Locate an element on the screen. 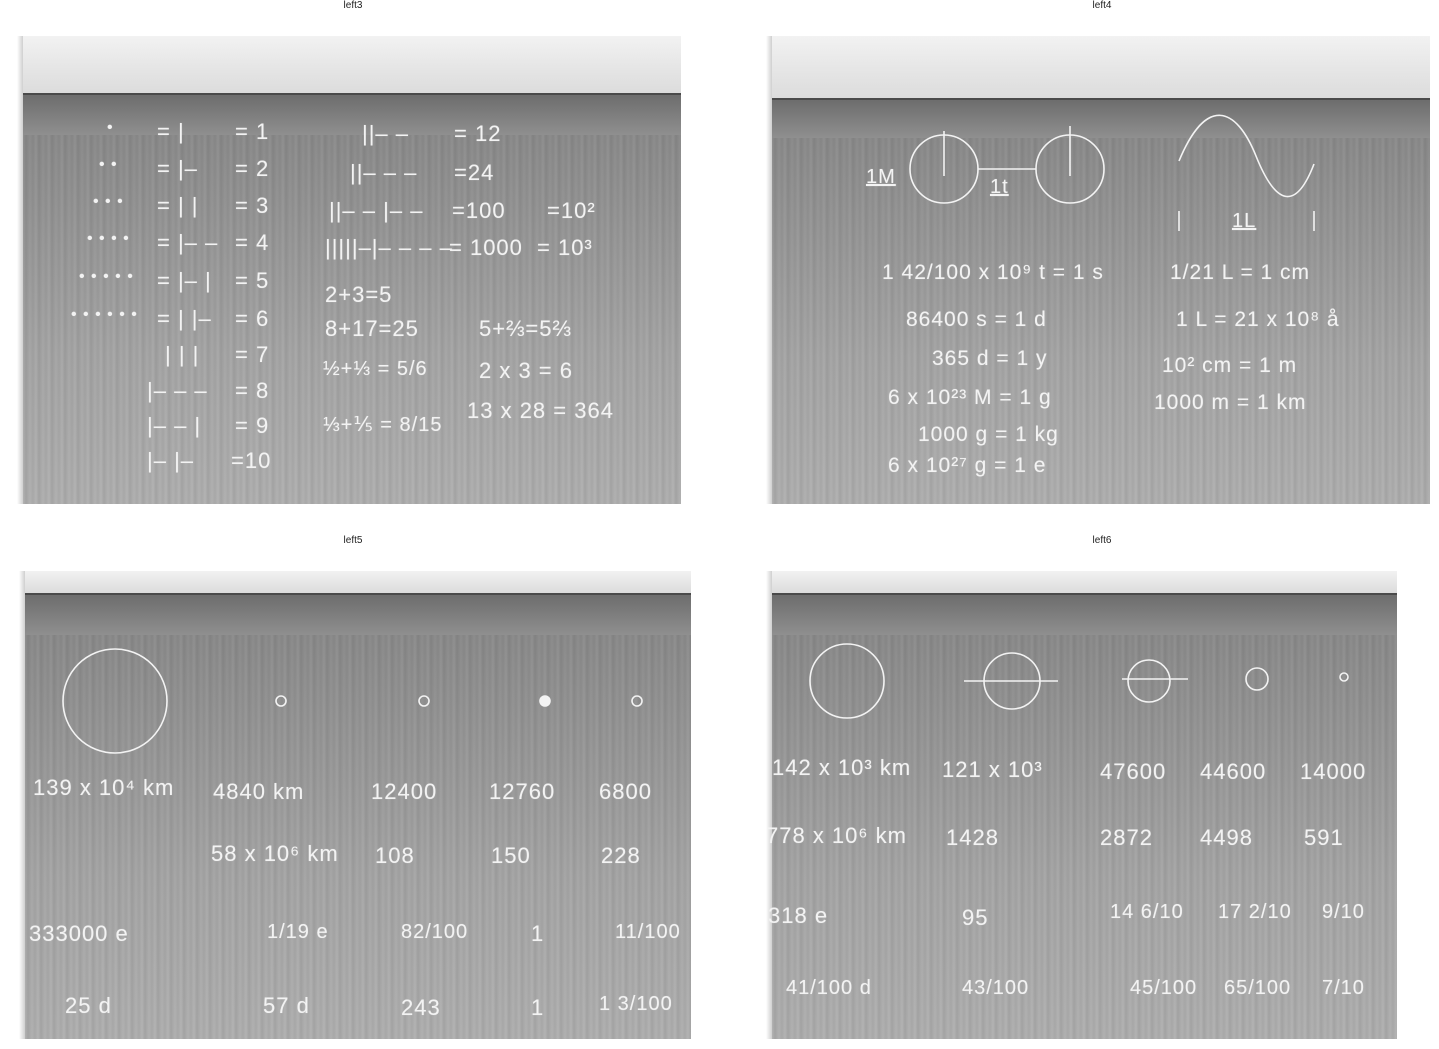  mars-mass: 11/100 is located at coordinates (648, 932).